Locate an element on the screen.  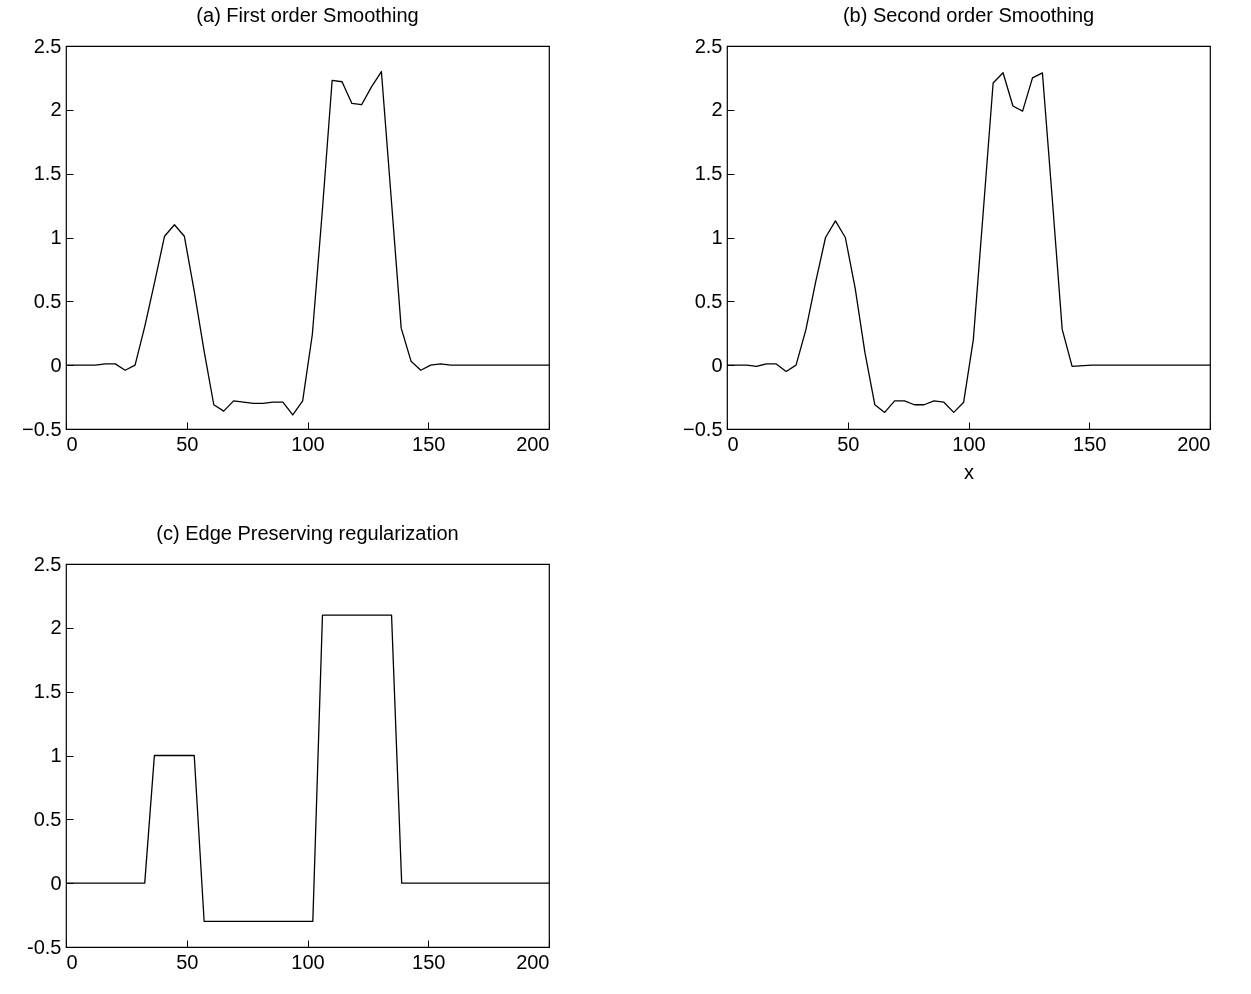
x-axis-title: x is located at coordinates (969, 471).